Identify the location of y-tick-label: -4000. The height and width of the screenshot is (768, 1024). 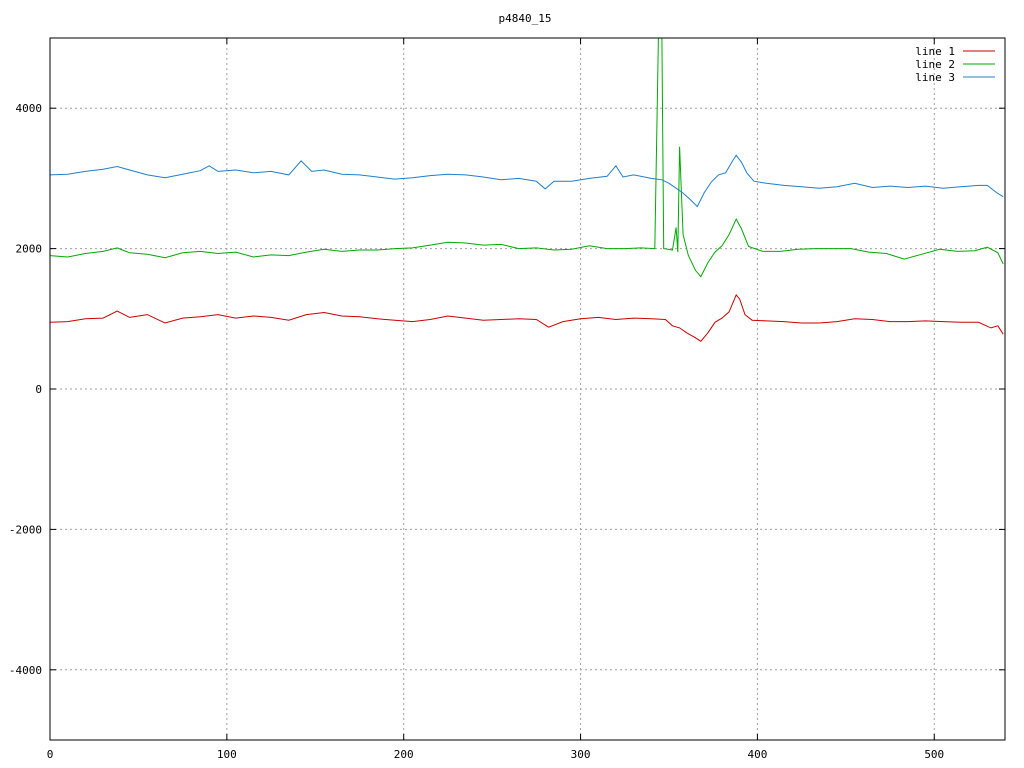
(25, 670).